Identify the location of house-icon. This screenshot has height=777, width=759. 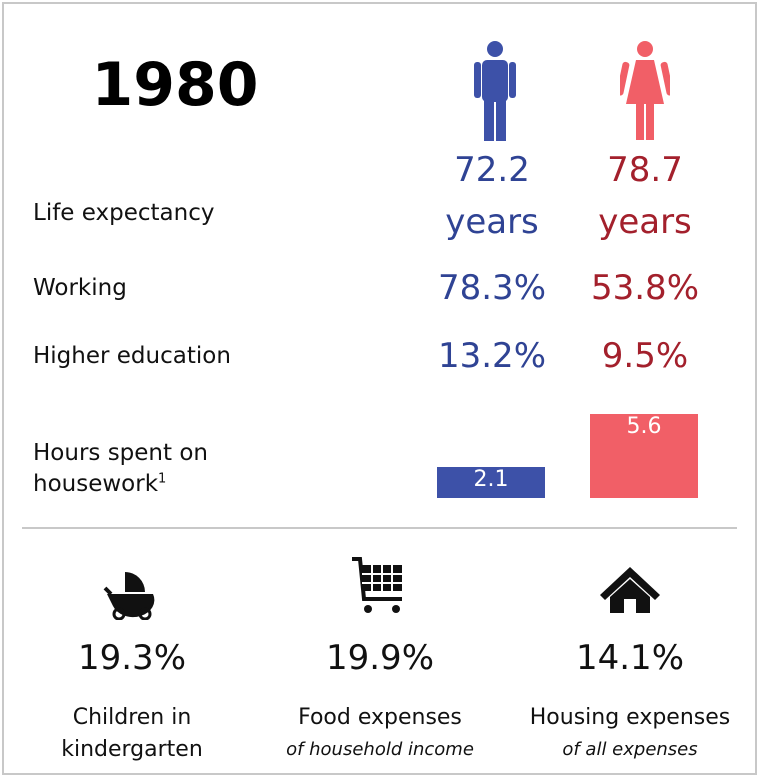
(630, 590).